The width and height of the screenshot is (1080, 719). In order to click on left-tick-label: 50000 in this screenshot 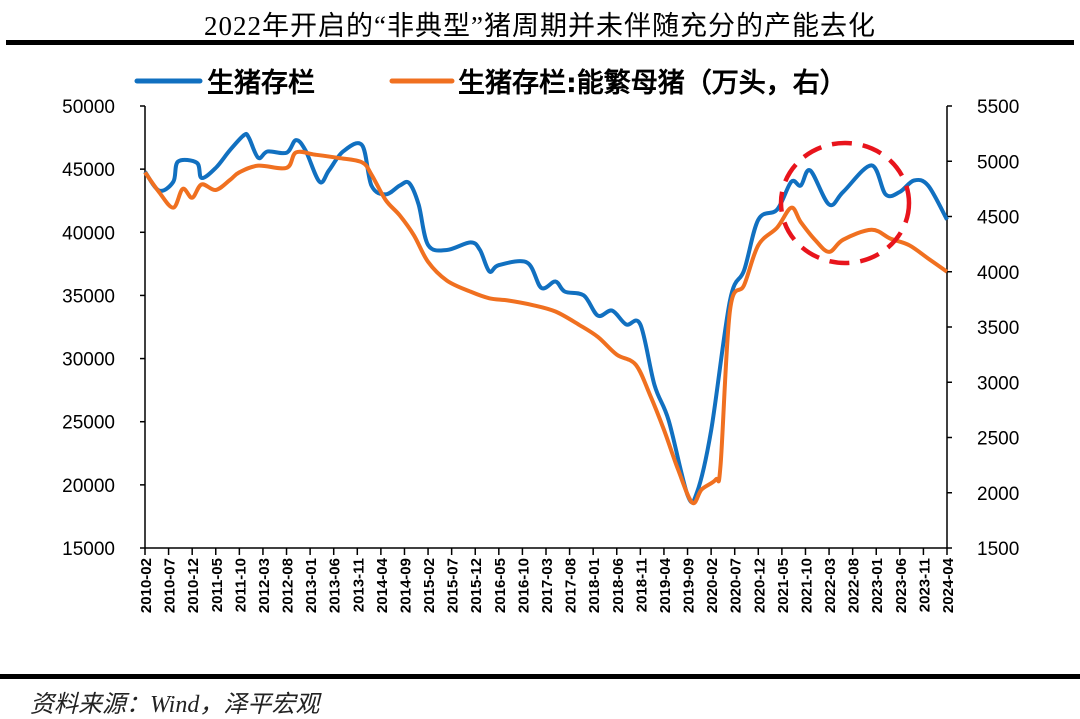, I will do `click(88, 107)`.